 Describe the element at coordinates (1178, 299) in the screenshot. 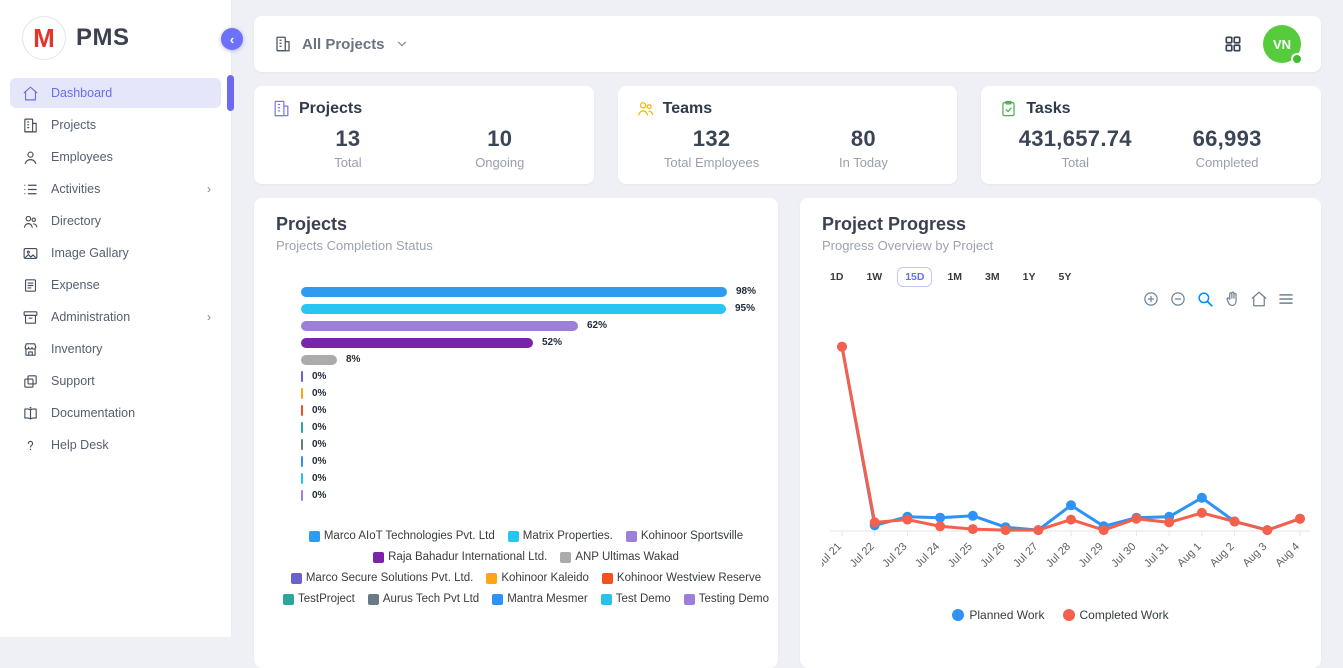

I see `zoom-out-icon` at that location.